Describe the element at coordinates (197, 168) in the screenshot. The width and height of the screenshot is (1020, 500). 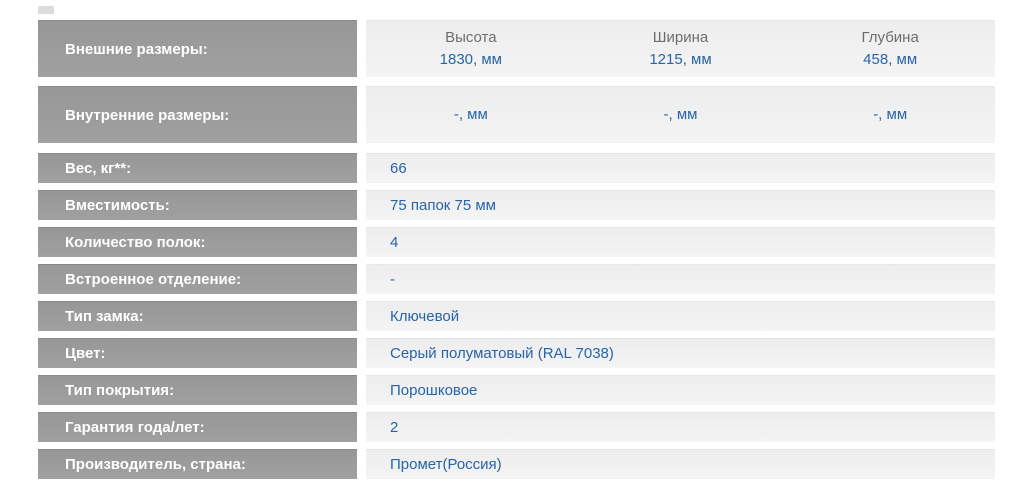
I see `spec-label: Вес, кг**:` at that location.